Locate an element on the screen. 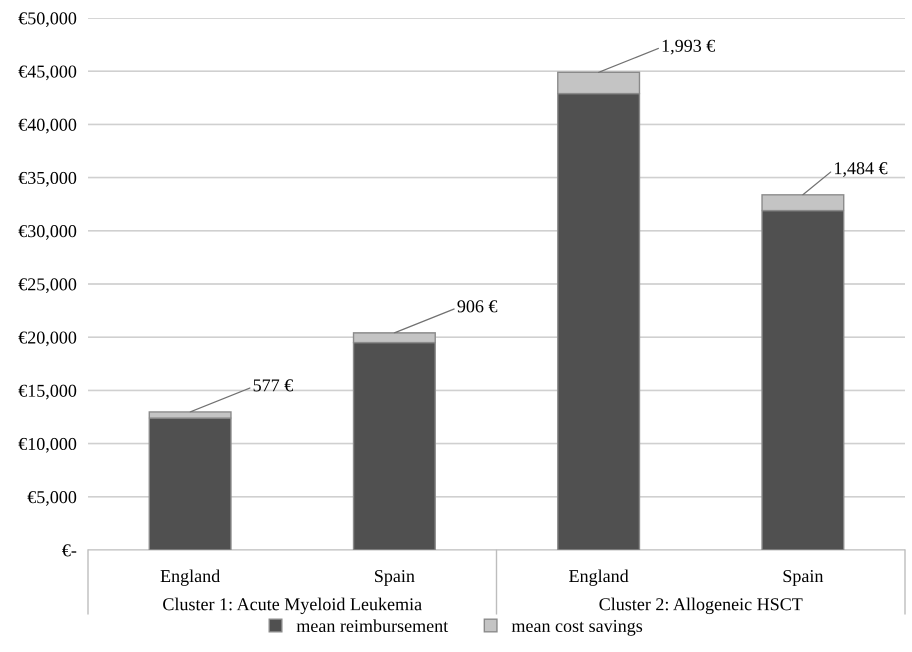  y-tick-label: €30,000 is located at coordinates (47, 232).